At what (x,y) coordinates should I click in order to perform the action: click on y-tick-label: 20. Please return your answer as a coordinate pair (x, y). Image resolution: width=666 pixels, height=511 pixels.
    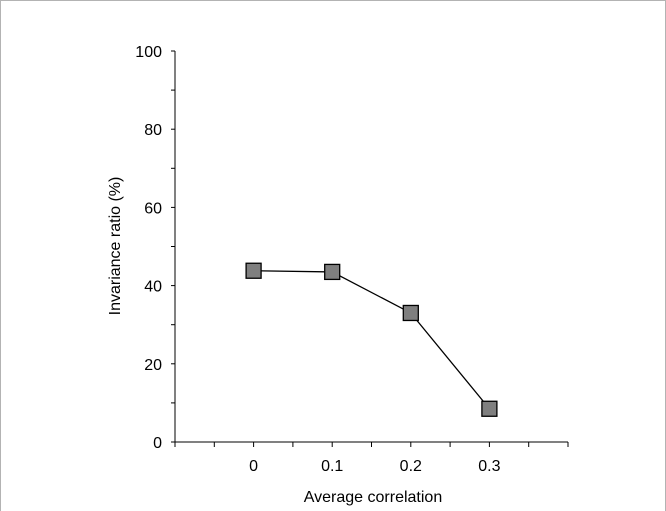
    Looking at the image, I should click on (153, 365).